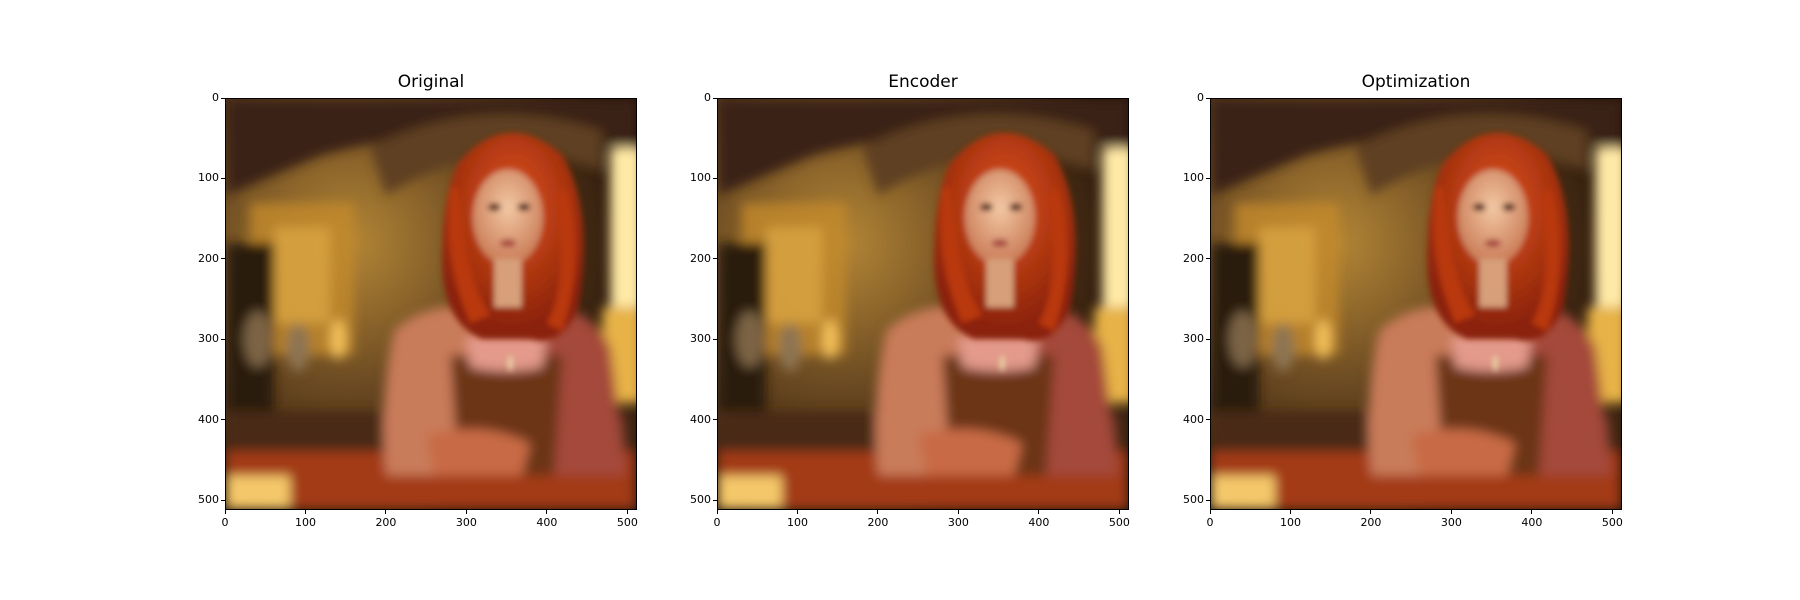 Image resolution: width=1800 pixels, height=600 pixels. I want to click on panel-title: Encoder, so click(923, 82).